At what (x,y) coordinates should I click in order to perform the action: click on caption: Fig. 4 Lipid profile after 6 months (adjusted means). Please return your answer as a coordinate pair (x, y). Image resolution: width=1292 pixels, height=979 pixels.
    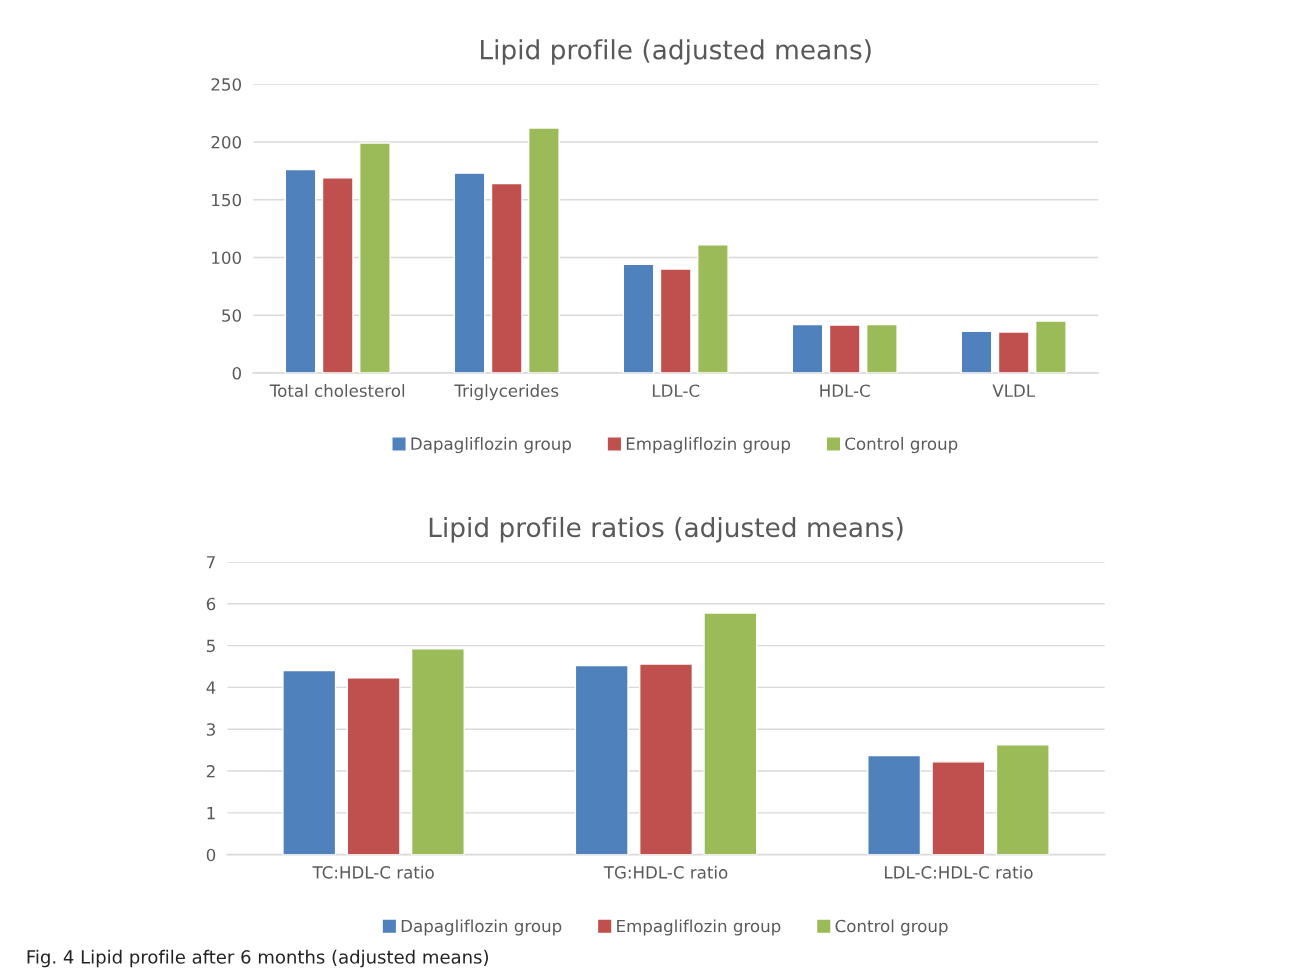
    Looking at the image, I should click on (257, 958).